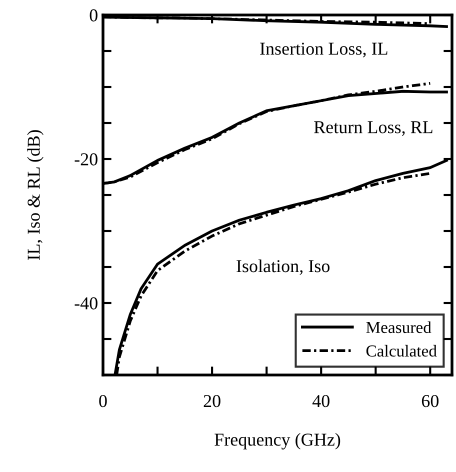 This screenshot has width=456, height=472. I want to click on y-tick-label: -20, so click(86, 159).